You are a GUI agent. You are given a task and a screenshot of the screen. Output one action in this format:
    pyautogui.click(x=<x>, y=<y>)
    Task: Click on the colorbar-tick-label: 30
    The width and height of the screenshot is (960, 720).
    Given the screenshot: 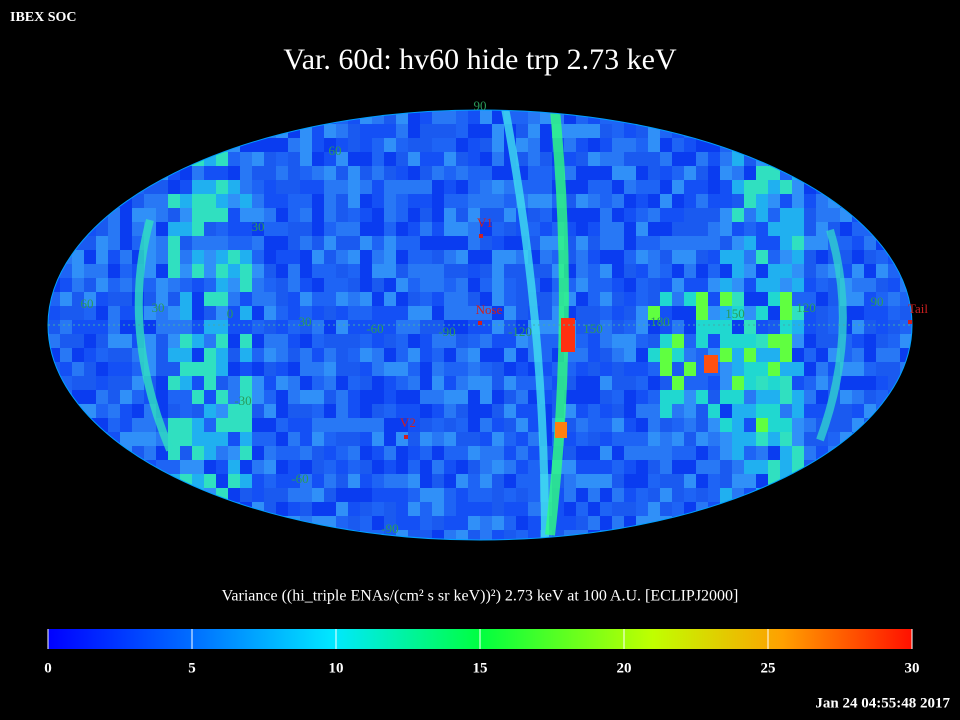 What is the action you would take?
    pyautogui.click(x=912, y=668)
    